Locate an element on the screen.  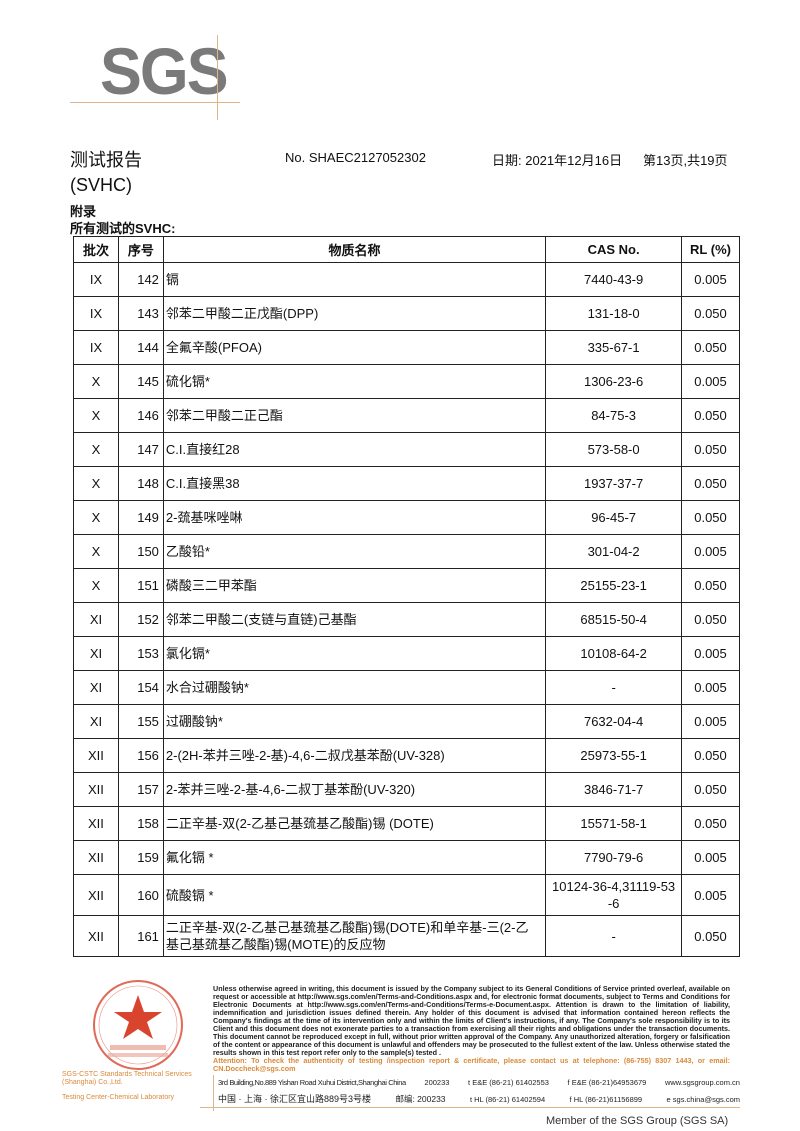
stamp-center-name: Testing Center-Chemical Laboratory is located at coordinates (118, 1097).